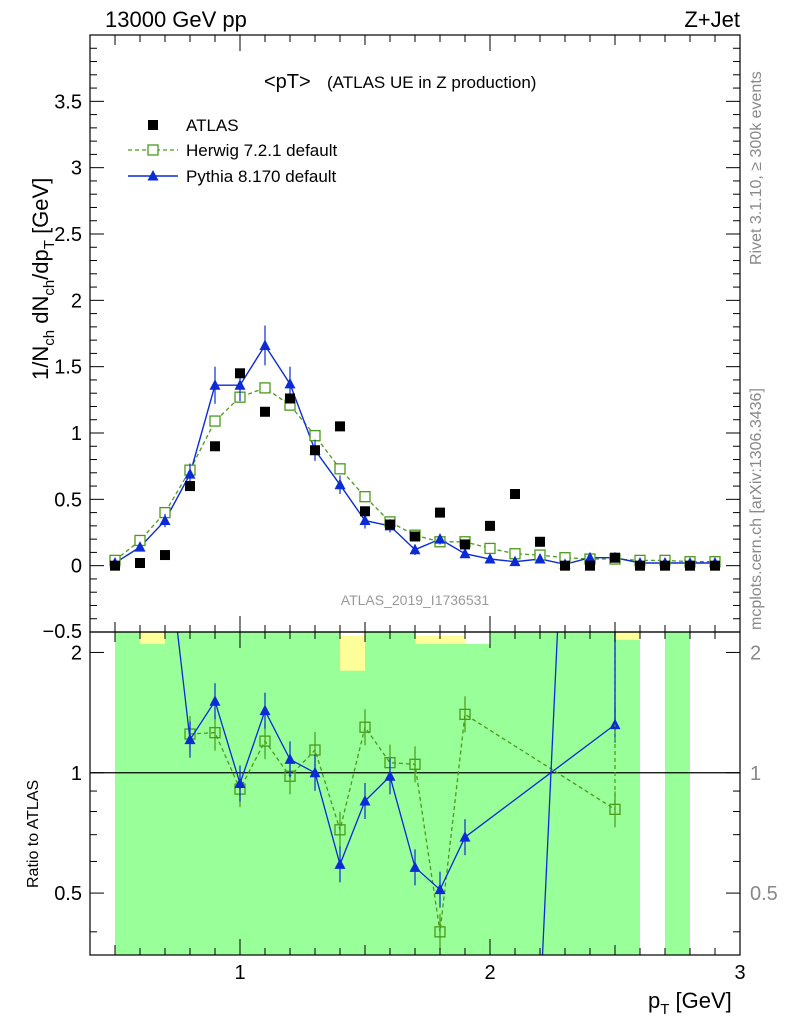 The image size is (786, 1024). Describe the element at coordinates (415, 600) in the screenshot. I see `analysis-watermark: ATLAS_2019_I1736531` at that location.